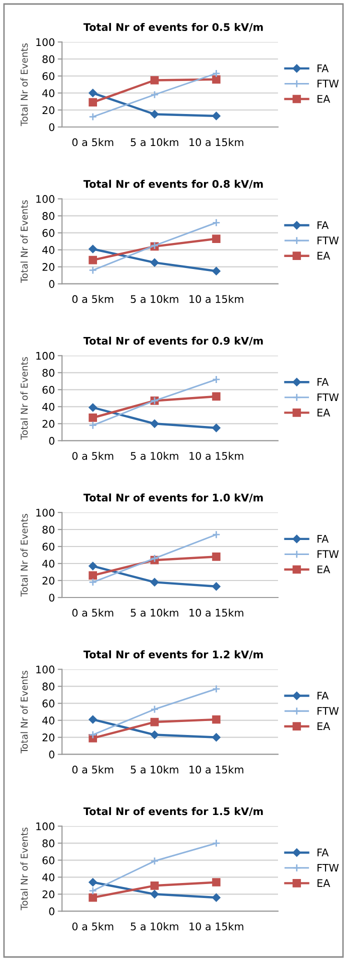 The image size is (347, 961). What do you see at coordinates (173, 184) in the screenshot?
I see `chart-title: Total Nr of events for 0.8 kV/m` at bounding box center [173, 184].